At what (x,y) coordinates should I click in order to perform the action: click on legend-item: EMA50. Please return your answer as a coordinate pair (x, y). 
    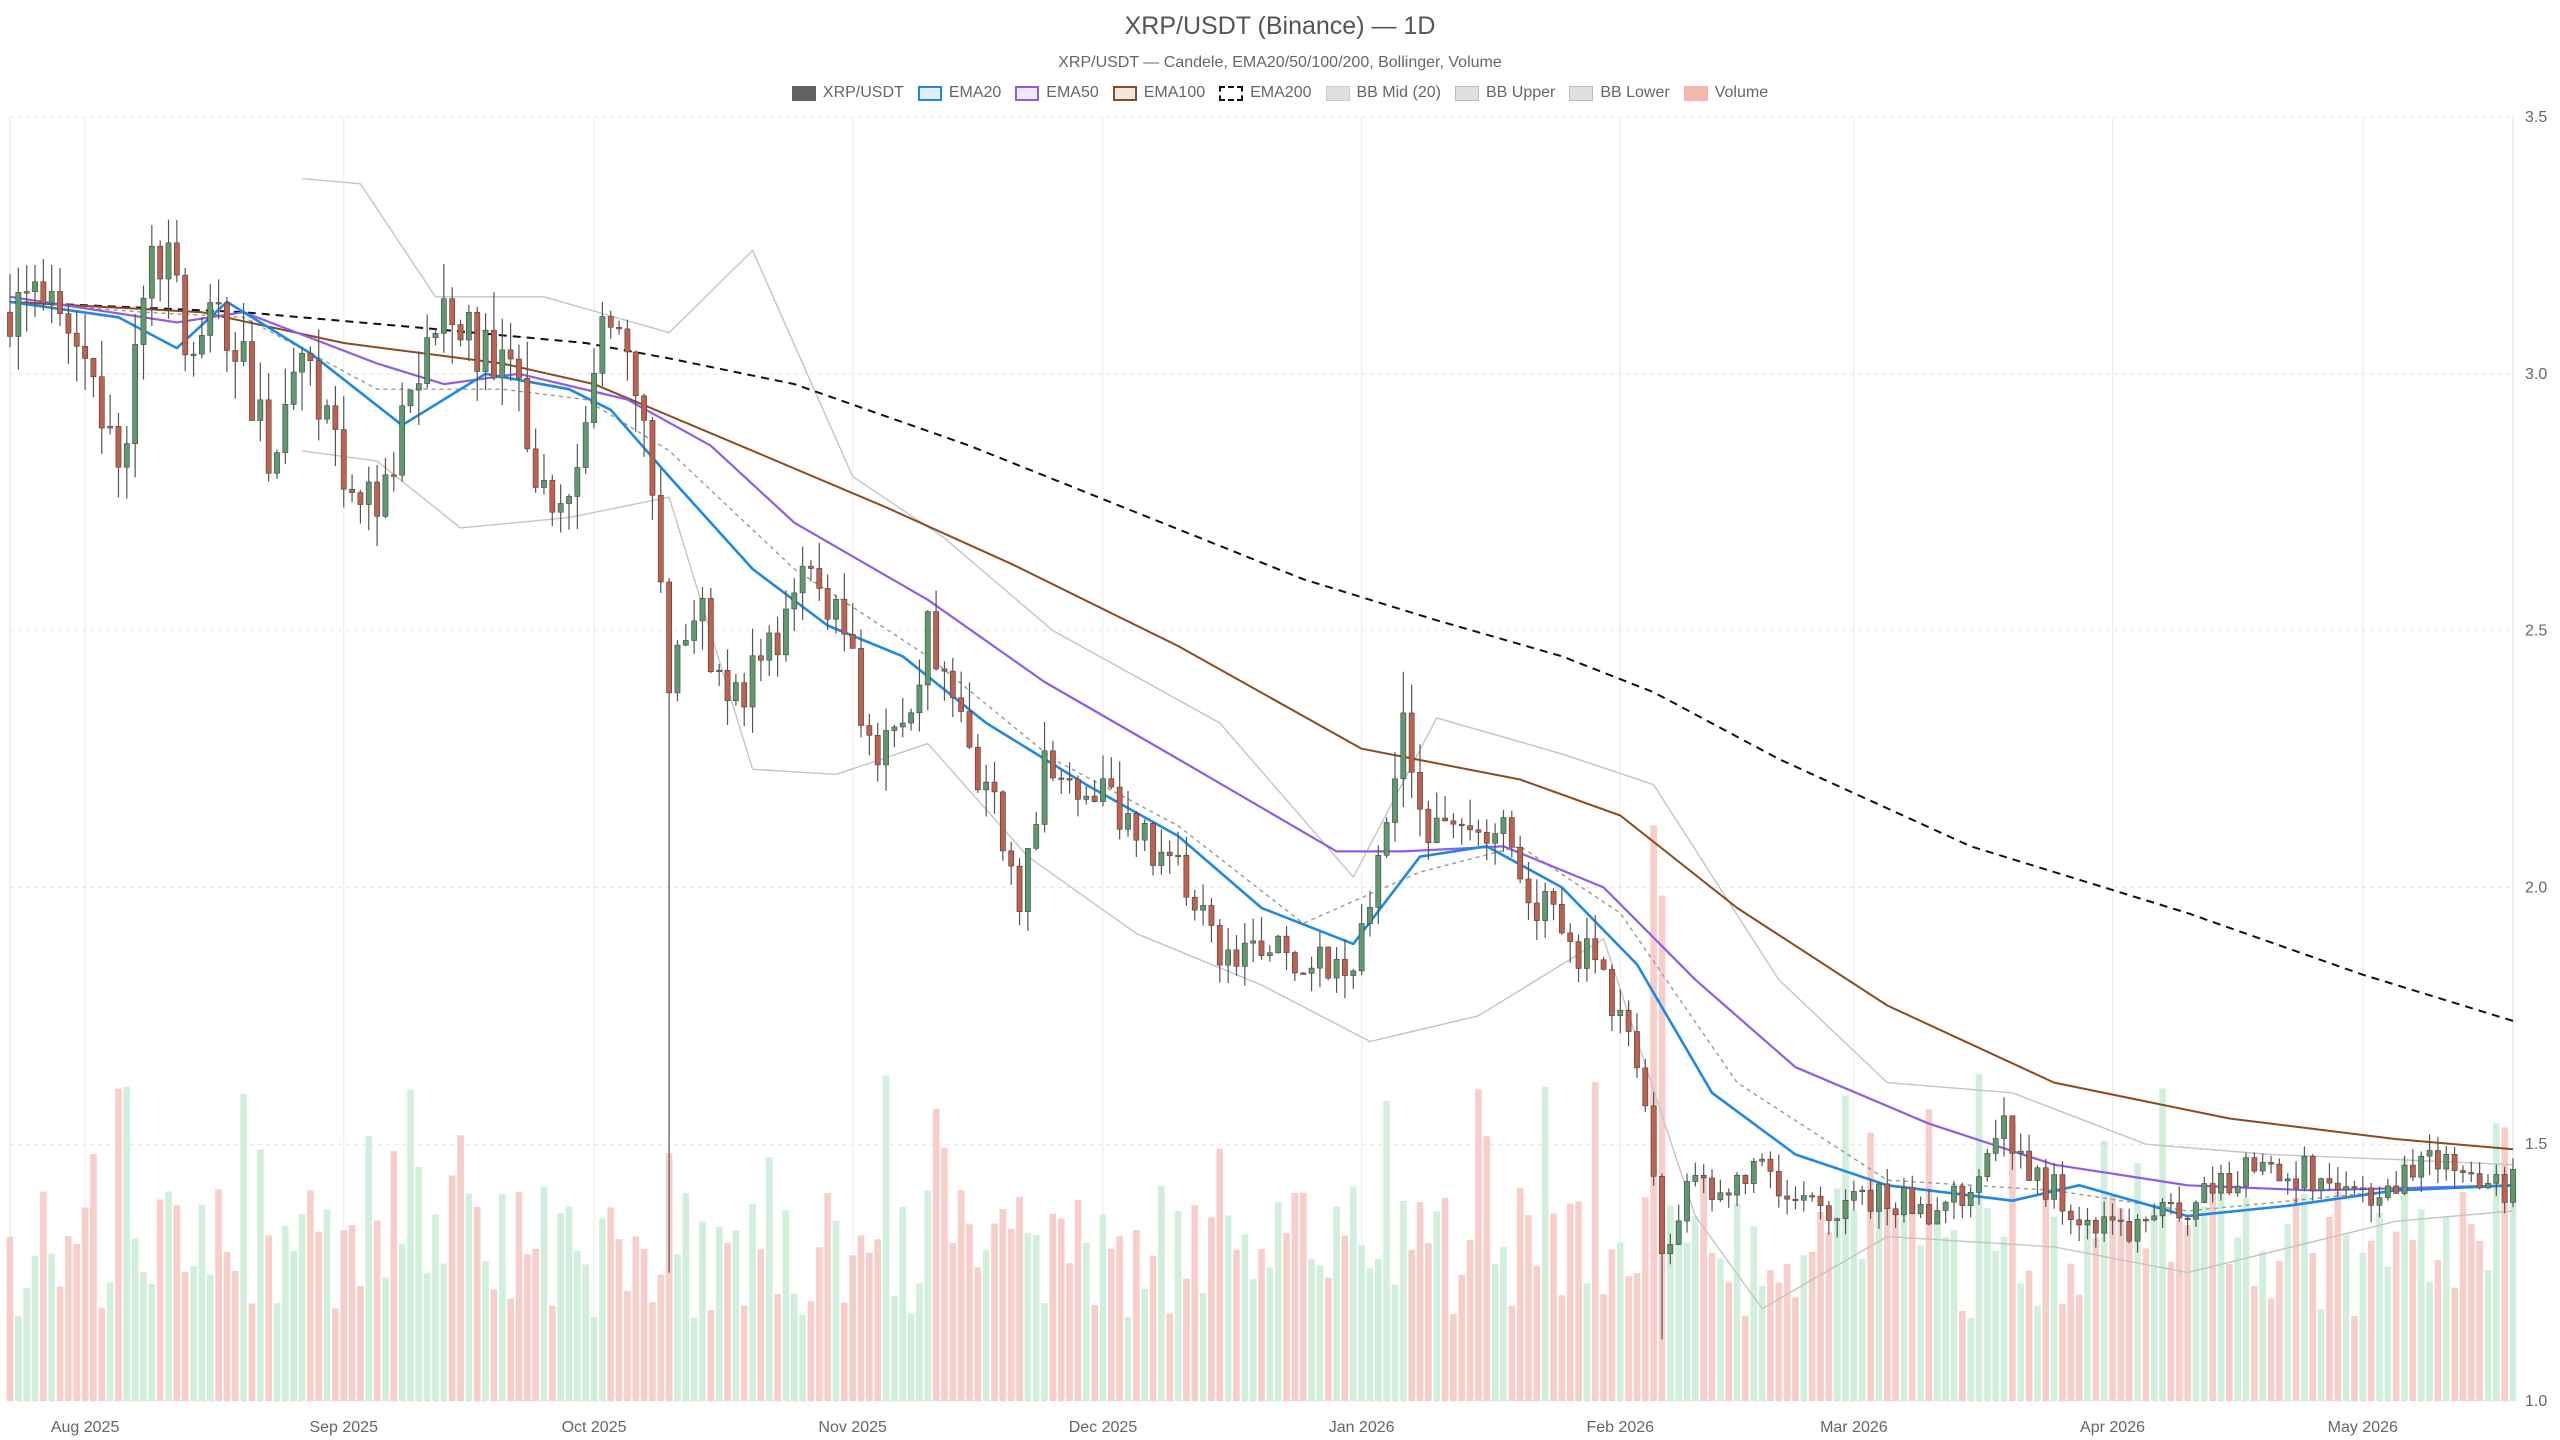
    Looking at the image, I should click on (1057, 93).